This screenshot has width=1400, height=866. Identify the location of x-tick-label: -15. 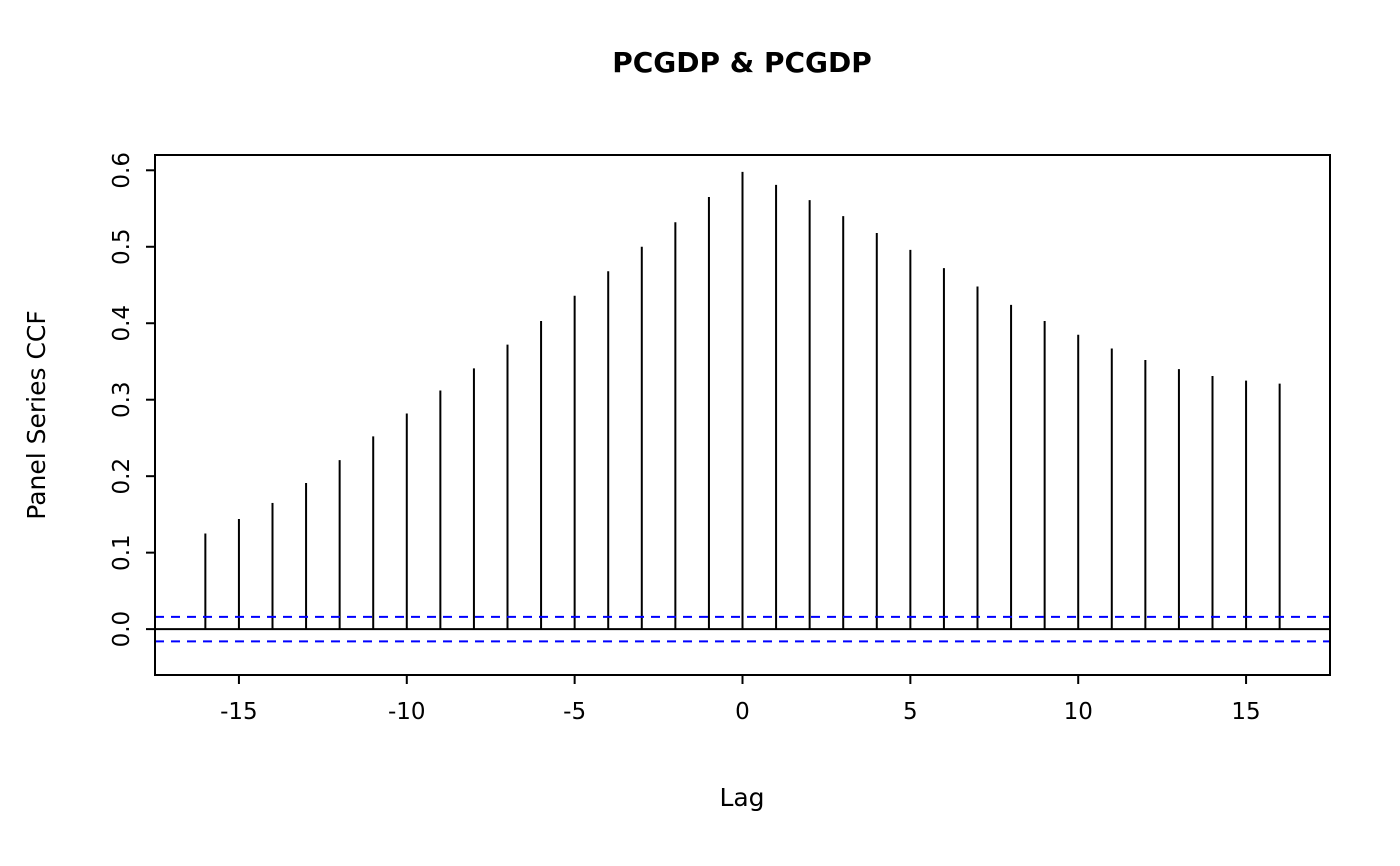
(239, 712).